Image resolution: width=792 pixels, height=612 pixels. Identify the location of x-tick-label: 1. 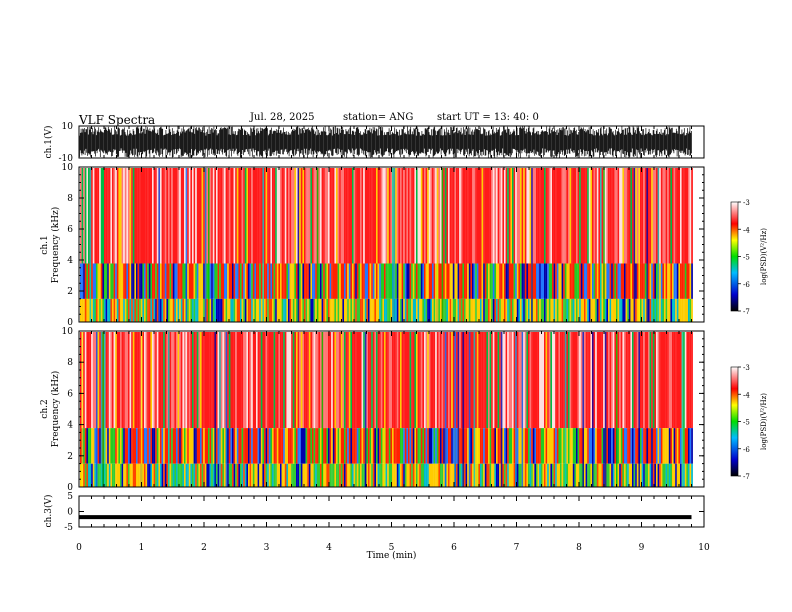
(142, 548).